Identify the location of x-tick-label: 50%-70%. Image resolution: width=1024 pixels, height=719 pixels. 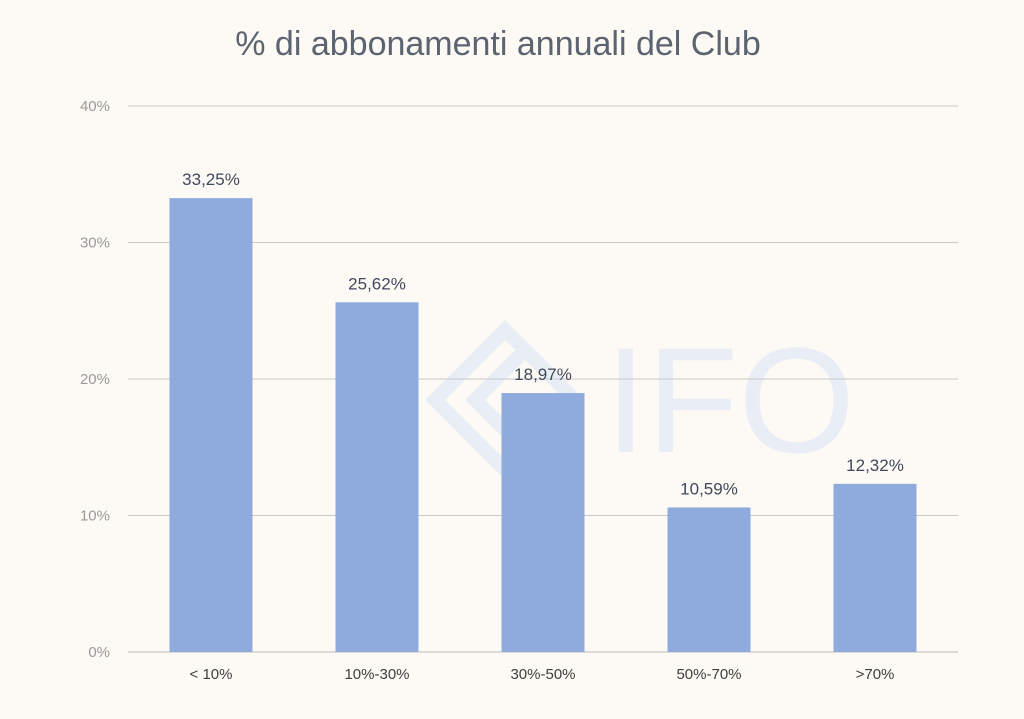
(708, 674).